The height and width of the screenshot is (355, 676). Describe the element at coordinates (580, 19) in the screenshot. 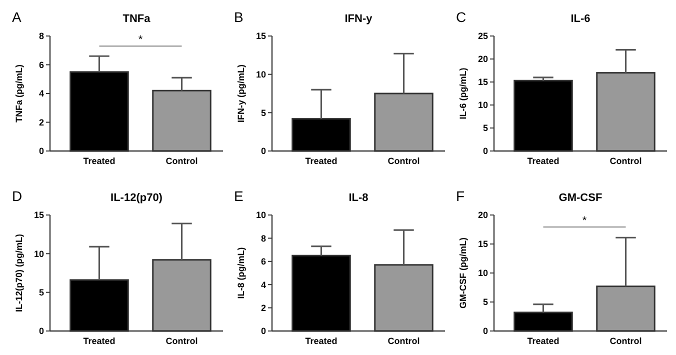

I see `chart-title: IL-6` at that location.